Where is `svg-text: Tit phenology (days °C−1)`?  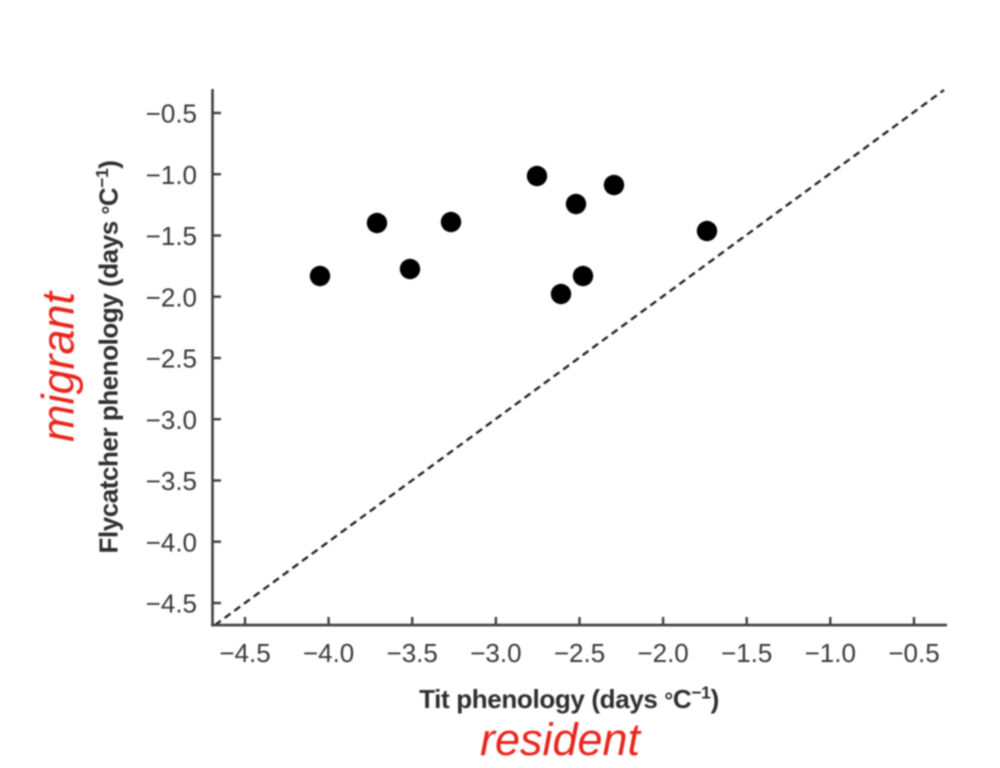
svg-text: Tit phenology (days °C−1) is located at coordinates (569, 699).